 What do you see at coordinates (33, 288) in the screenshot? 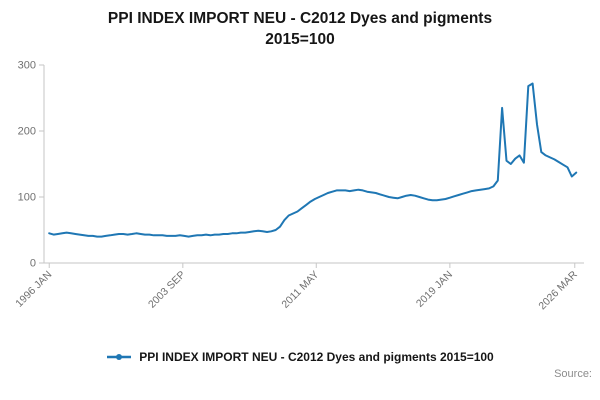
I see `x-tick-label: 1996 JAN` at bounding box center [33, 288].